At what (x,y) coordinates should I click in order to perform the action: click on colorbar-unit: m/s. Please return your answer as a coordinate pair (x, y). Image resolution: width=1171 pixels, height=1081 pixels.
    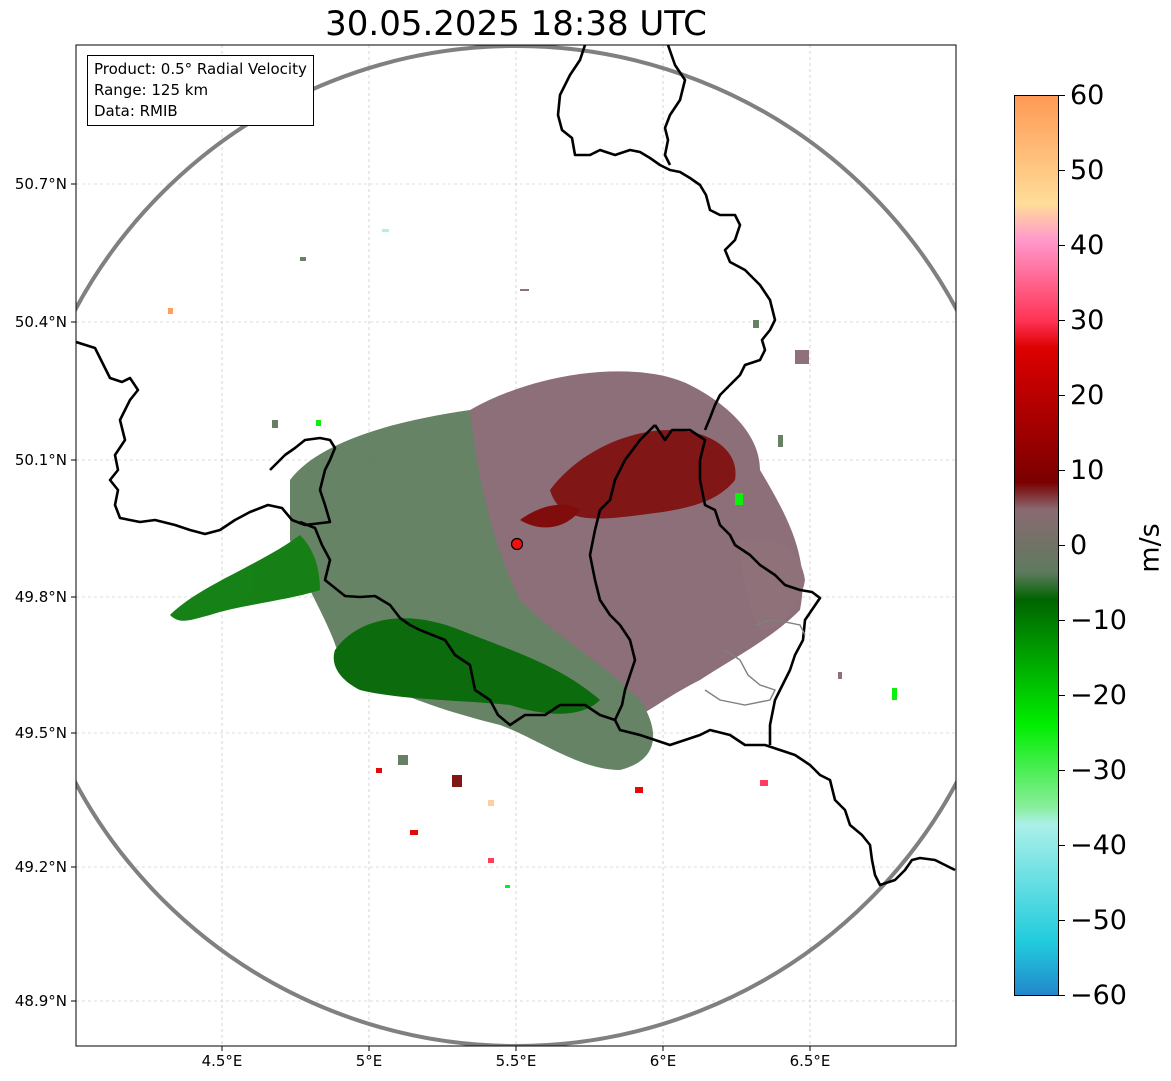
    Looking at the image, I should click on (1150, 548).